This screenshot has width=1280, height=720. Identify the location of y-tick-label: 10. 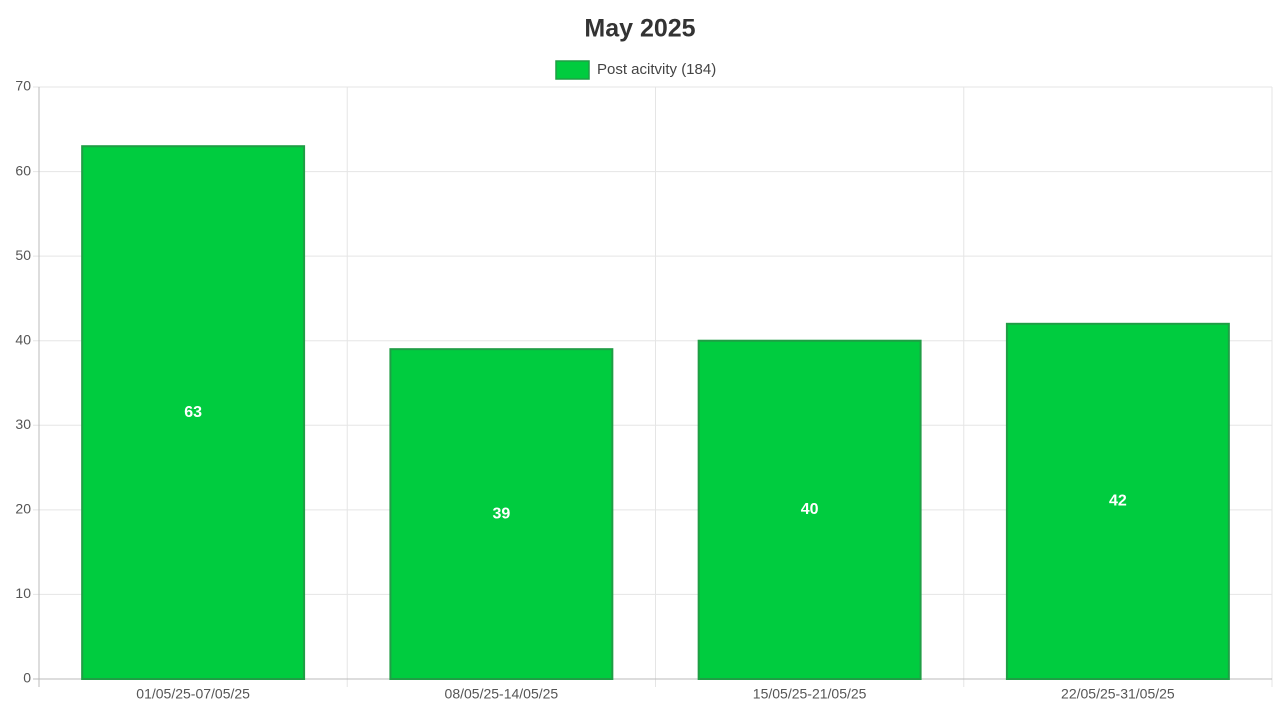
(23, 593).